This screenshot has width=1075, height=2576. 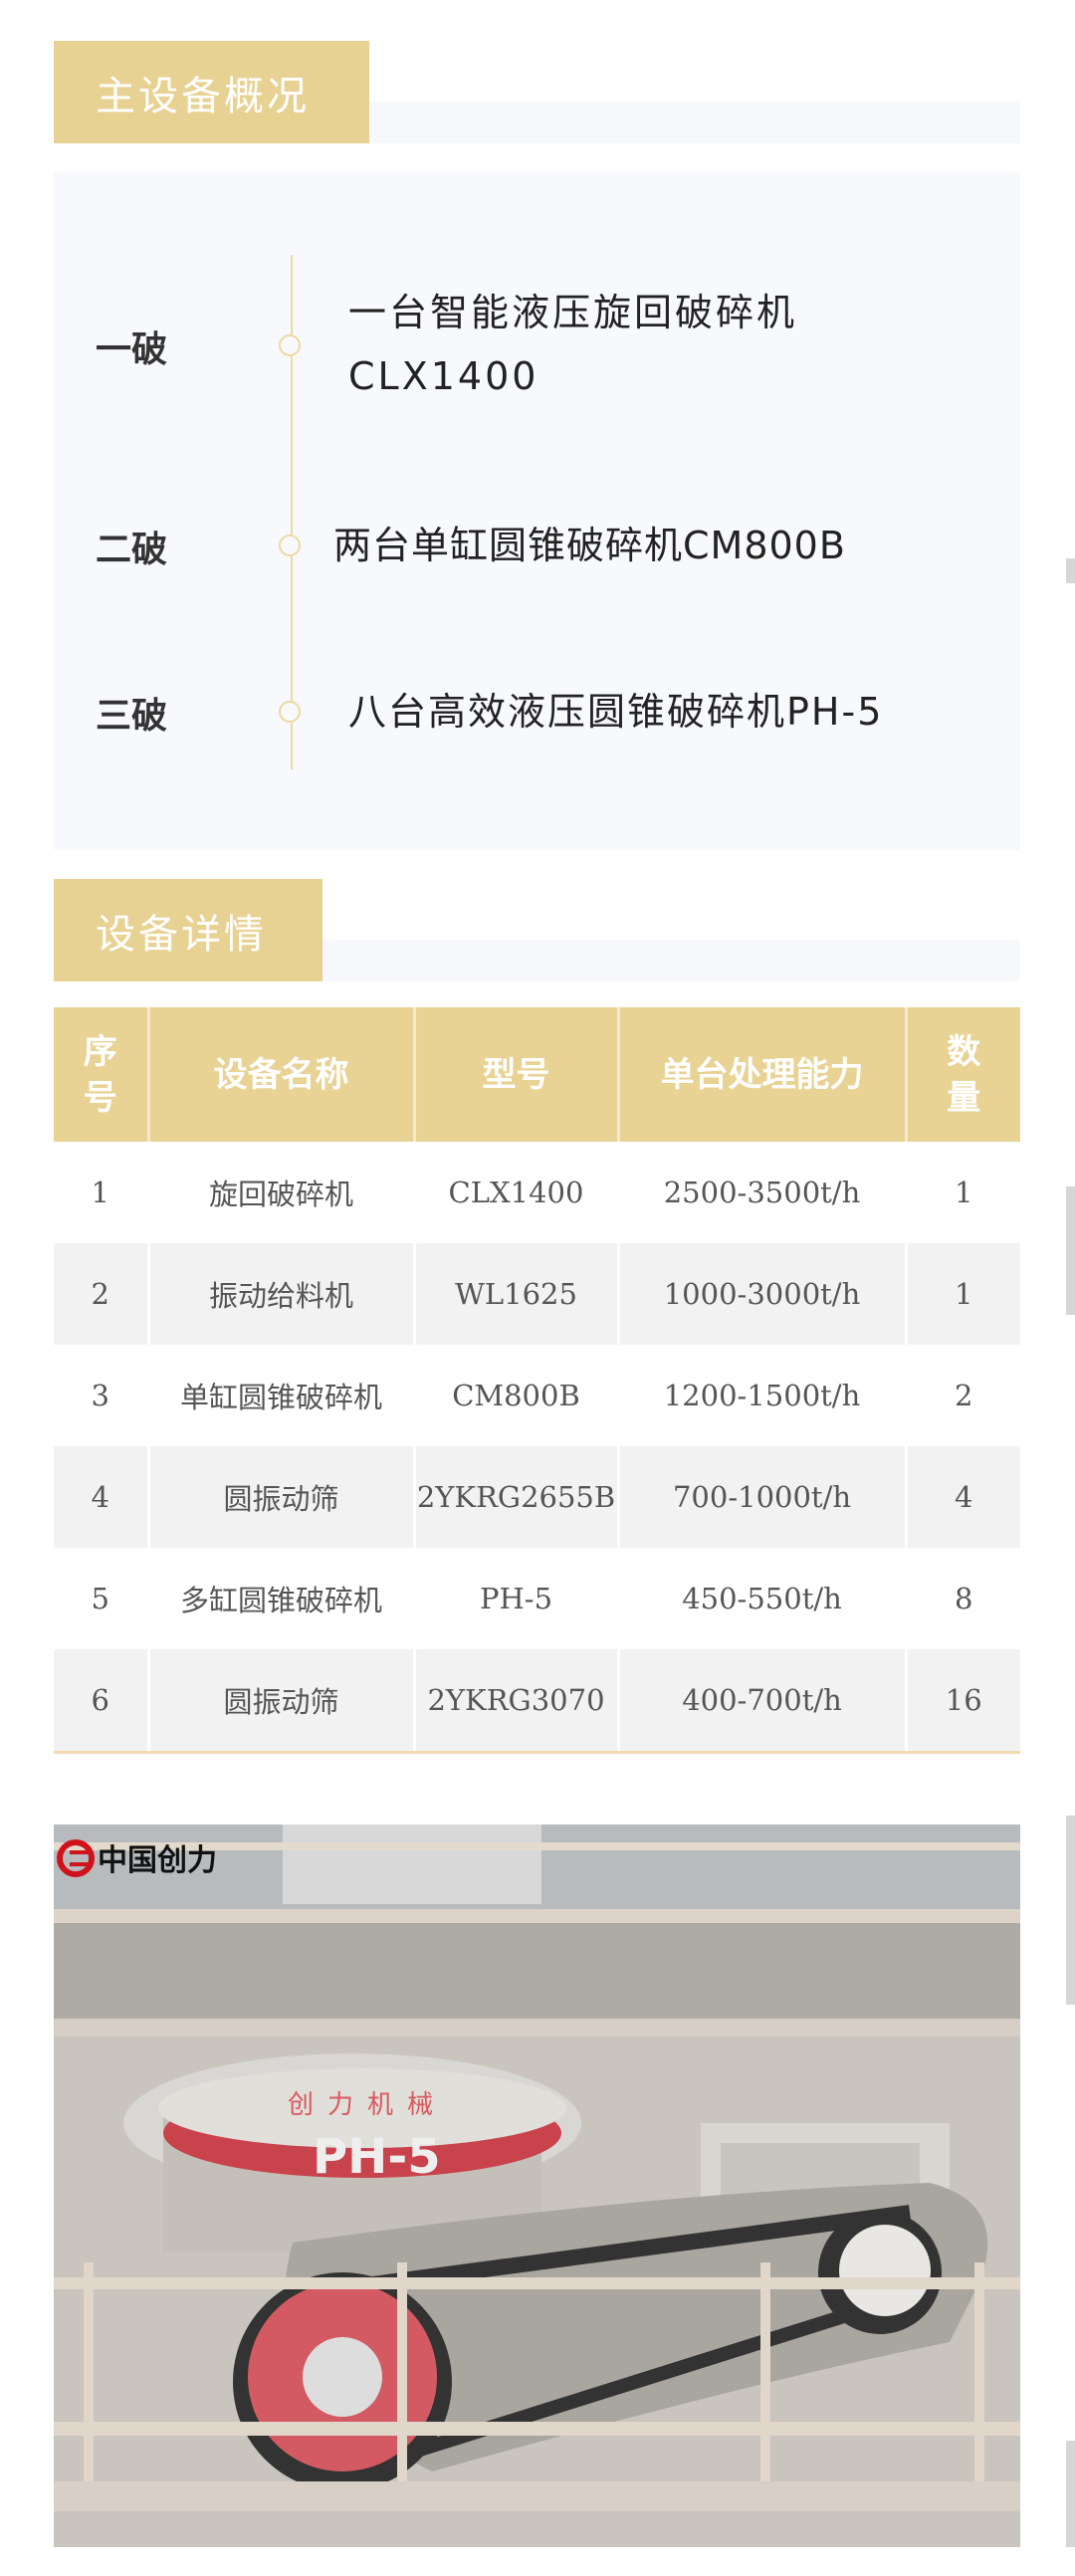 What do you see at coordinates (515, 1598) in the screenshot?
I see `table-cell: PH-5` at bounding box center [515, 1598].